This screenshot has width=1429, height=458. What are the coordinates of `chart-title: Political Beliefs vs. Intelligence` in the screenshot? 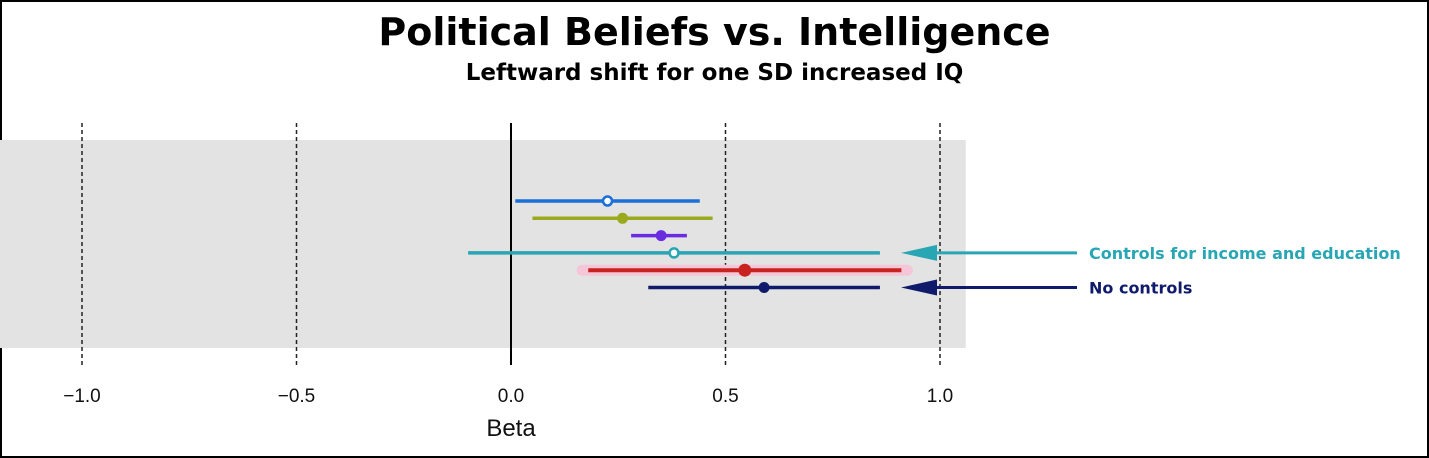 It's located at (714, 32).